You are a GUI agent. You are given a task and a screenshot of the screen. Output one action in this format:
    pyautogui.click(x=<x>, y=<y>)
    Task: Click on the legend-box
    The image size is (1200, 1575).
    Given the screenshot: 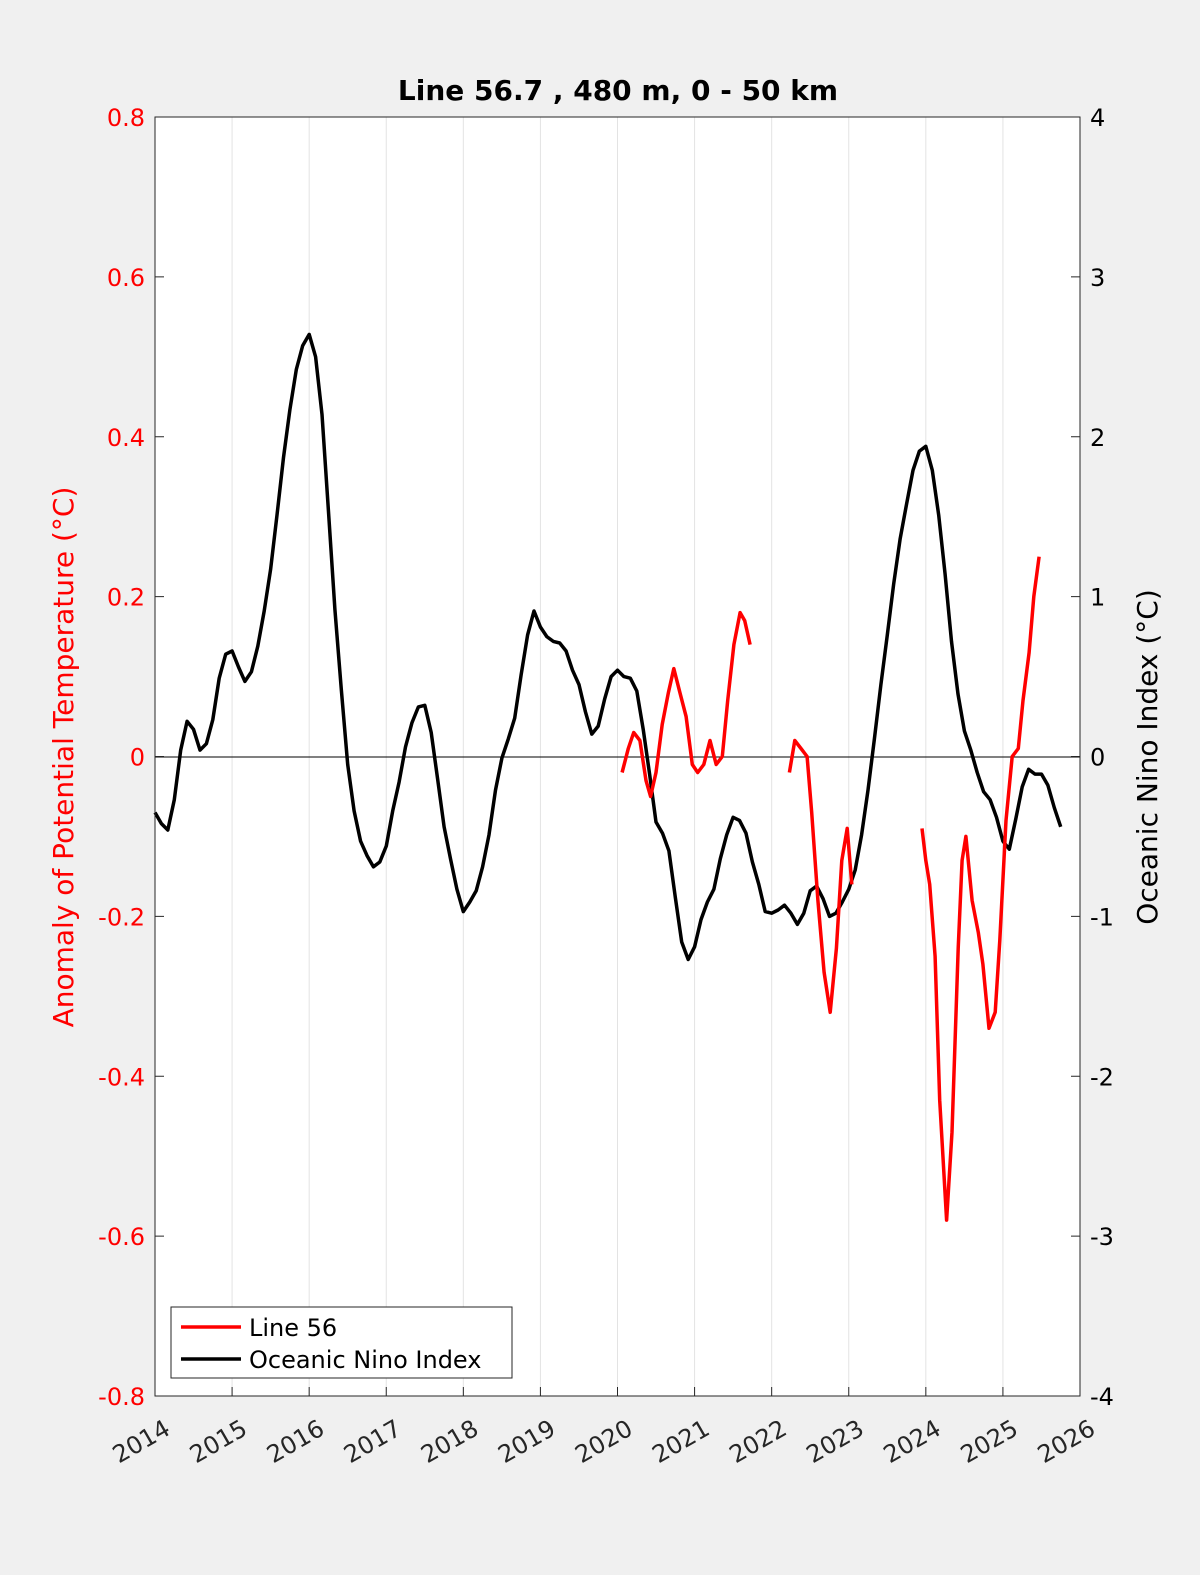 What is the action you would take?
    pyautogui.click(x=341, y=1342)
    